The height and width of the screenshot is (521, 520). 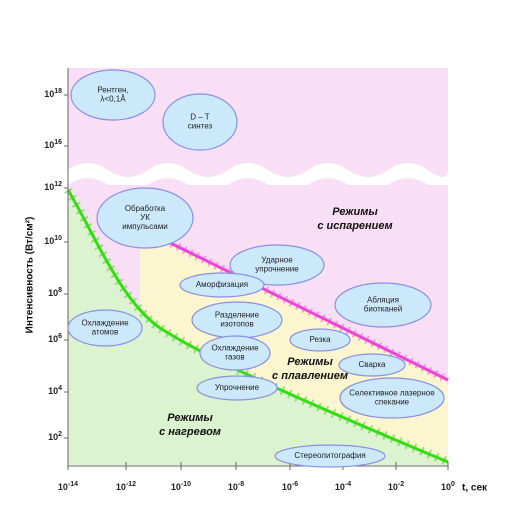 I want to click on x-axis-label: t, сек, so click(x=475, y=488).